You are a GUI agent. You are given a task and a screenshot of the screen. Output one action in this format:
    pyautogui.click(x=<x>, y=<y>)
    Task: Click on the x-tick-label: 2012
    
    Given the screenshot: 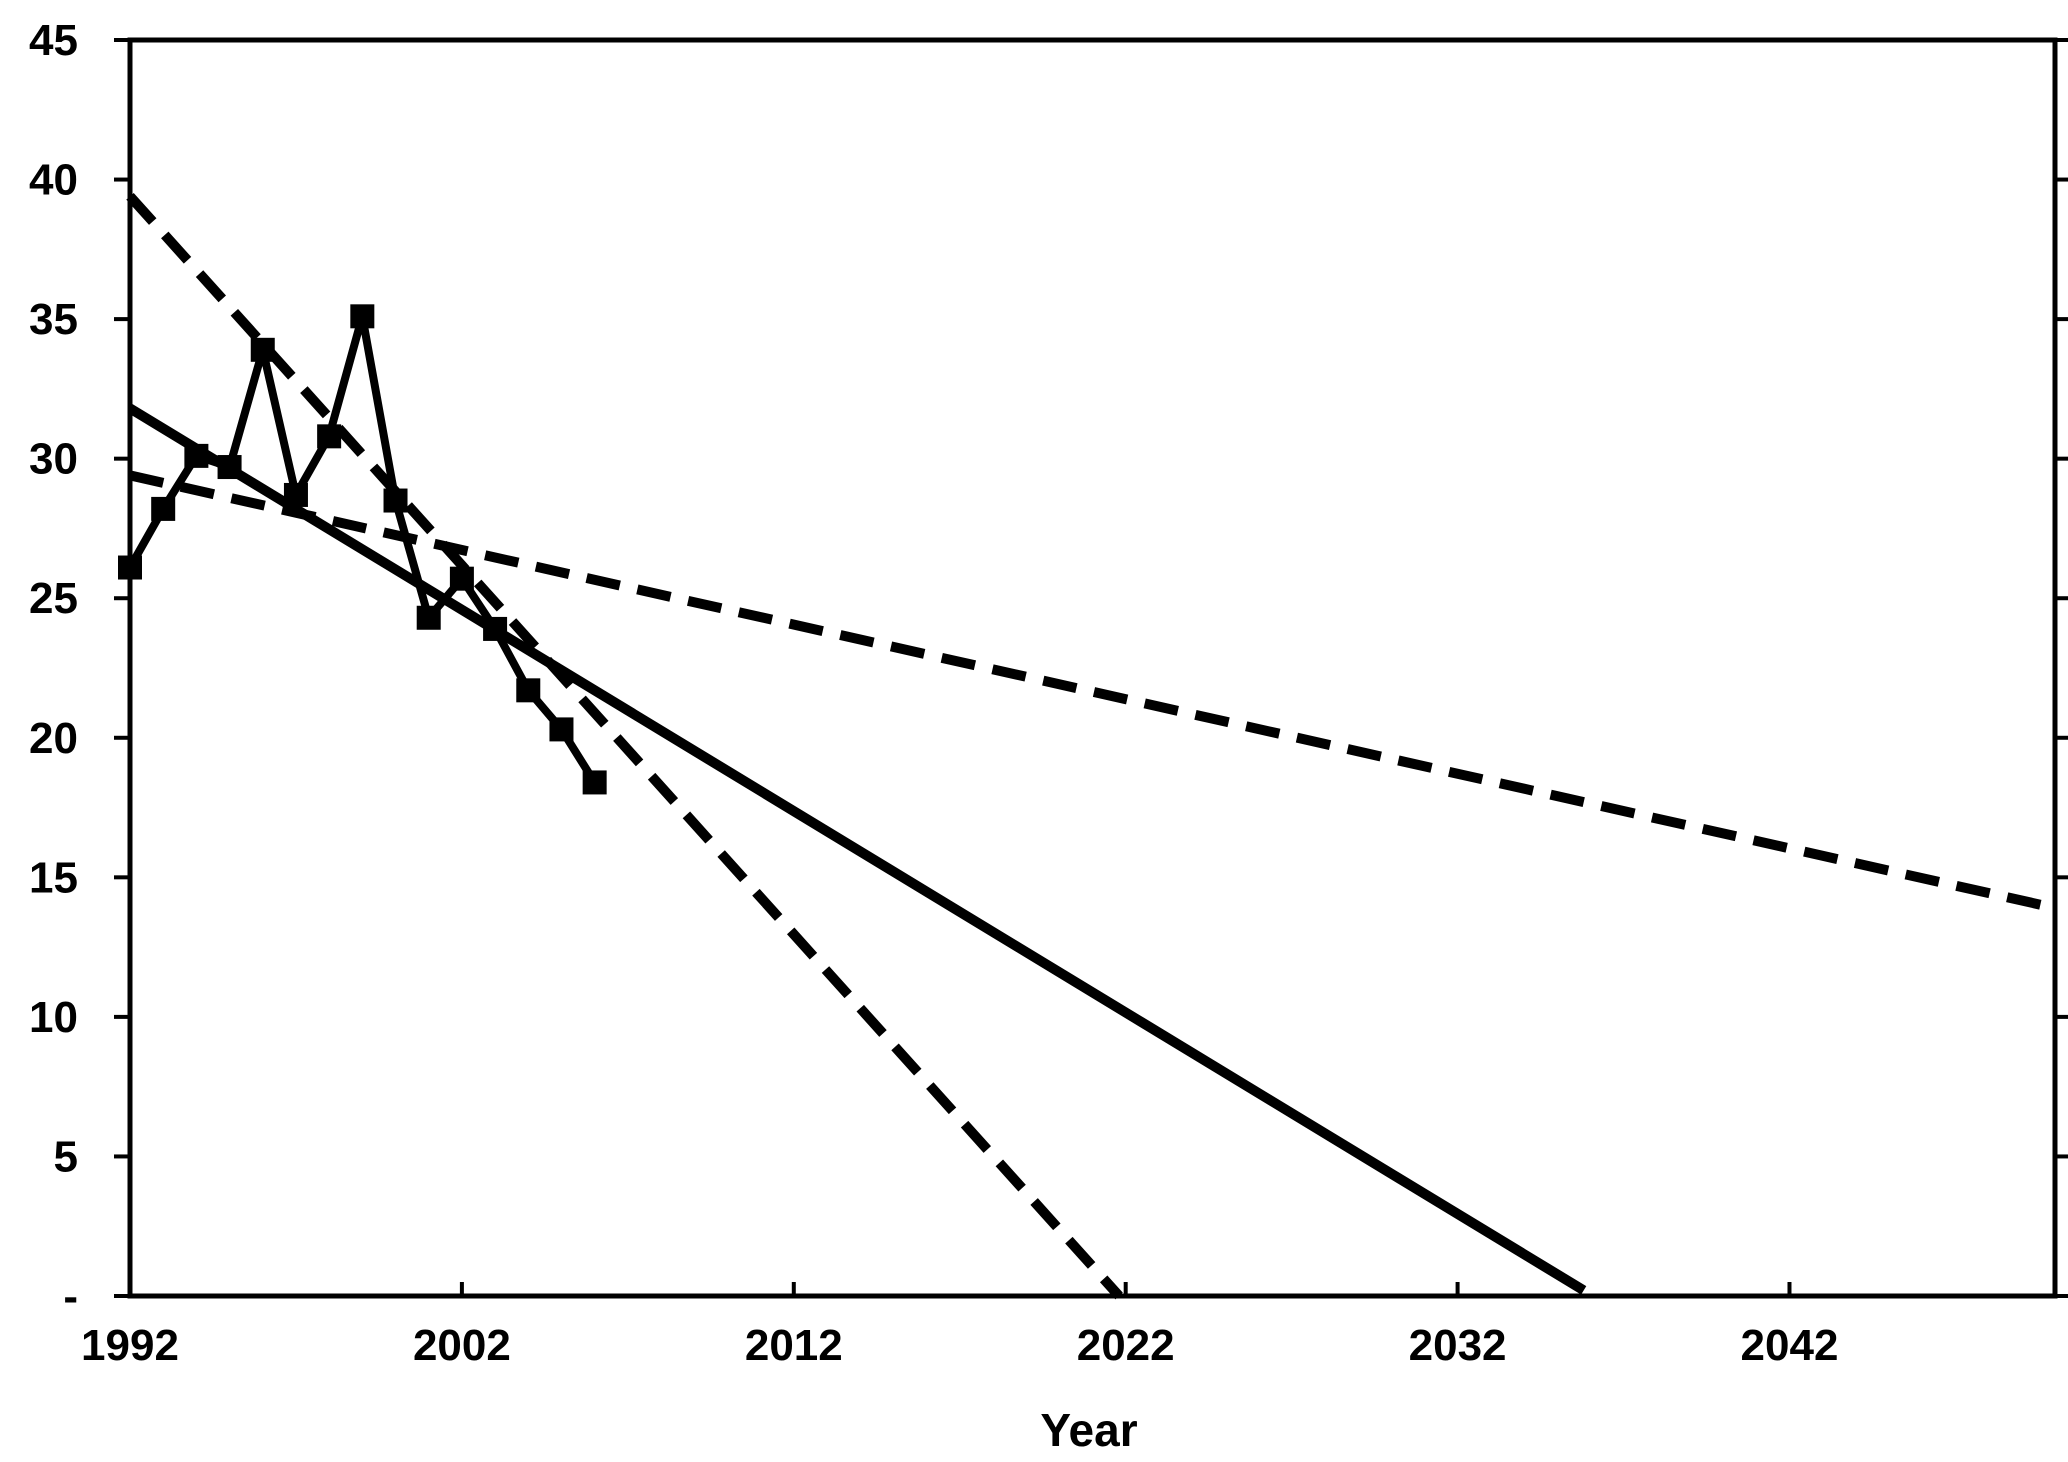 What is the action you would take?
    pyautogui.click(x=794, y=1345)
    